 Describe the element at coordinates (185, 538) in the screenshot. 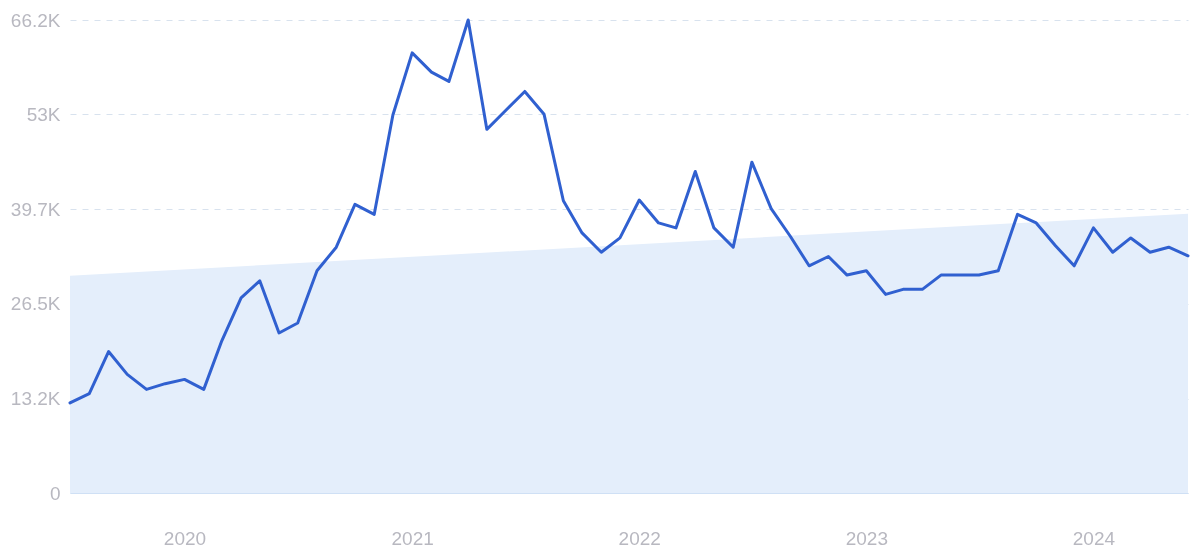

I see `x-tick-label: 2020` at that location.